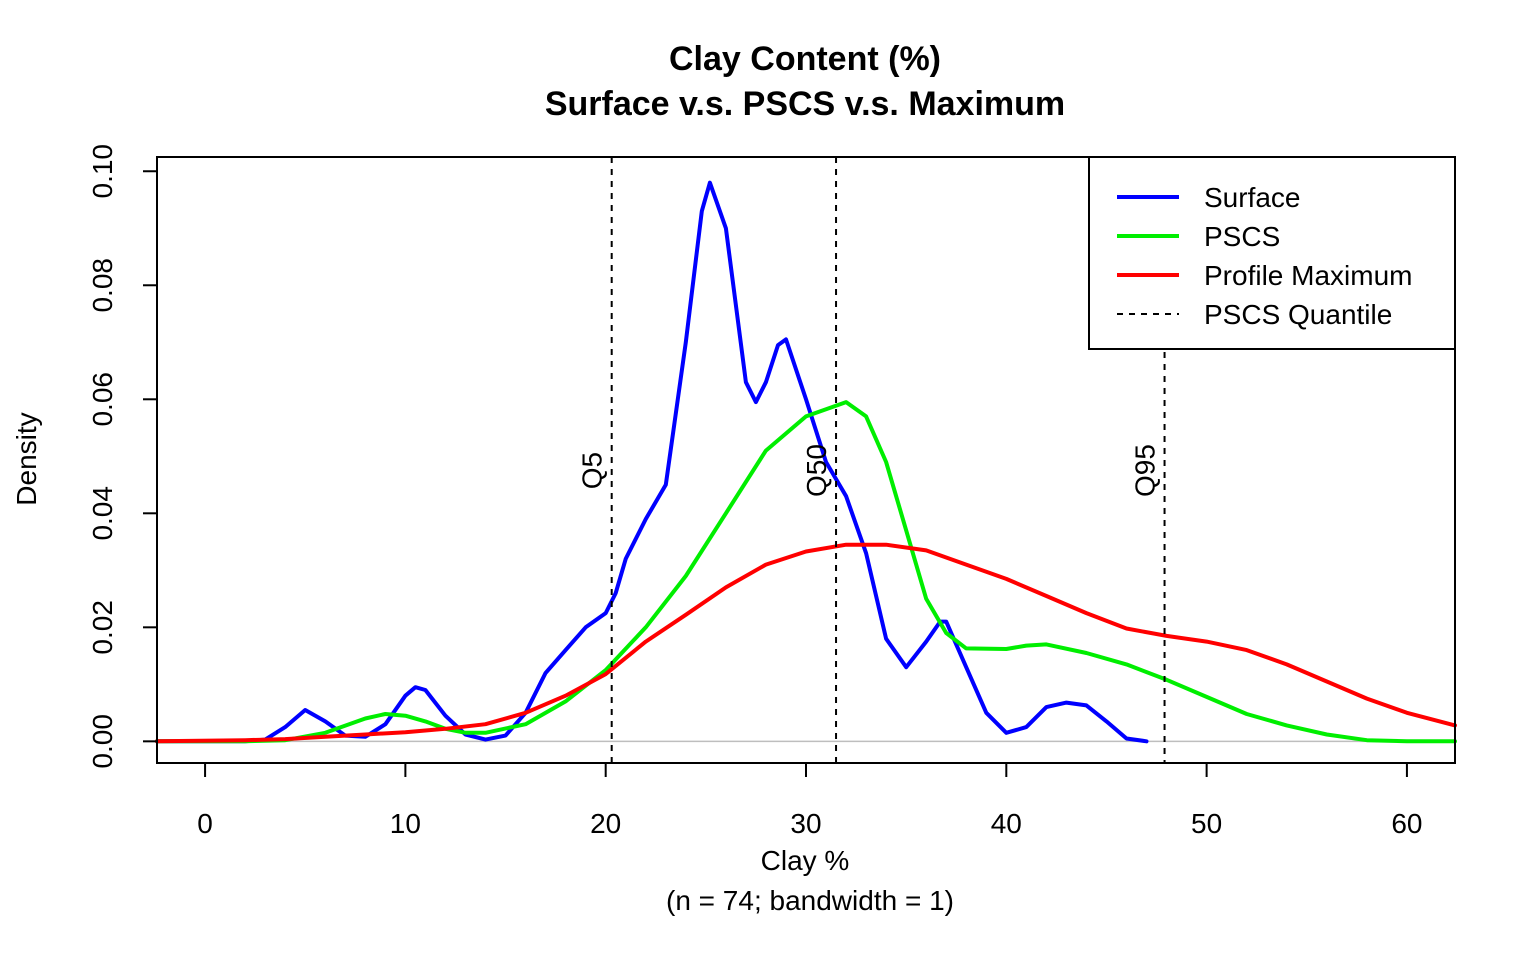 The image size is (1536, 960). Describe the element at coordinates (122, 456) in the screenshot. I see `y-axis: 0.00 0.02 0.04 0.06 0.08 0.10` at that location.